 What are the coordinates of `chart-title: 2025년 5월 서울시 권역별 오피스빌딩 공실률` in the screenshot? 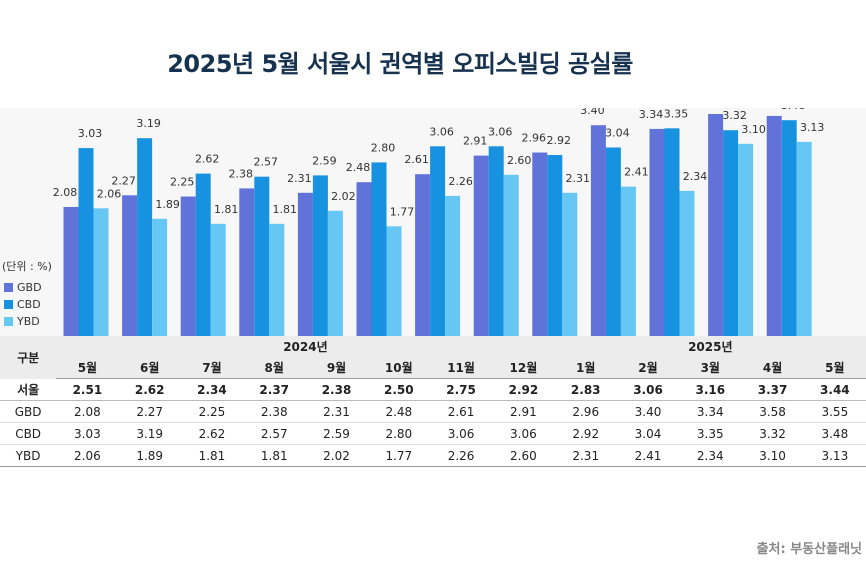 It's located at (400, 64).